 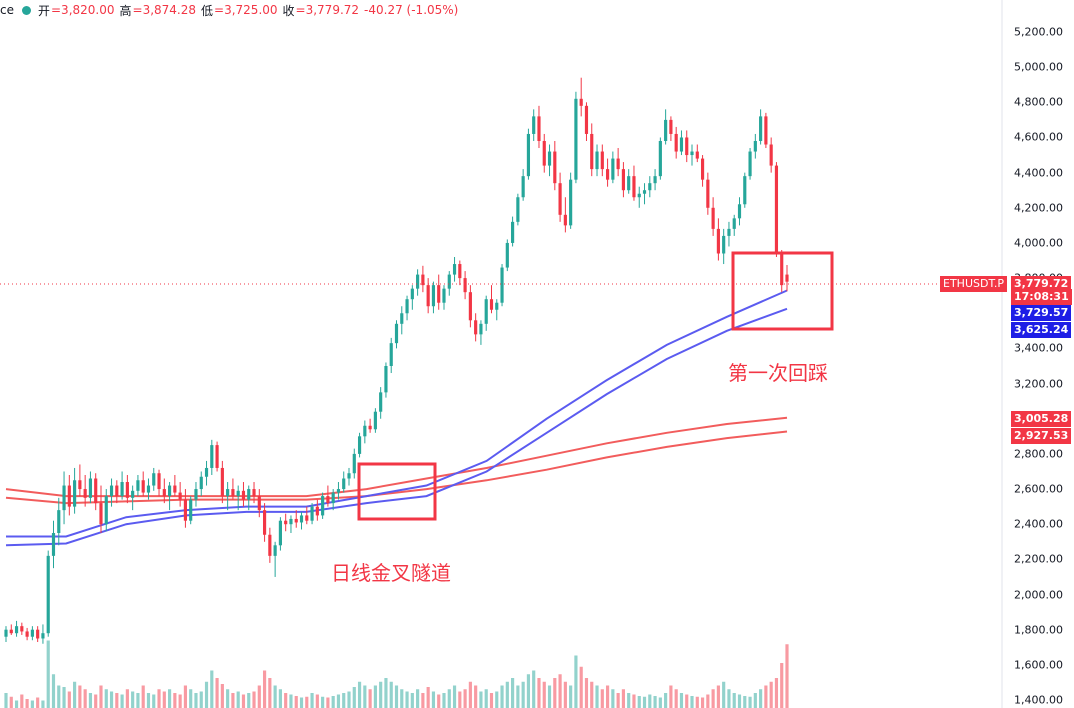 What do you see at coordinates (1038, 173) in the screenshot?
I see `price-tick-label: 4,400.00` at bounding box center [1038, 173].